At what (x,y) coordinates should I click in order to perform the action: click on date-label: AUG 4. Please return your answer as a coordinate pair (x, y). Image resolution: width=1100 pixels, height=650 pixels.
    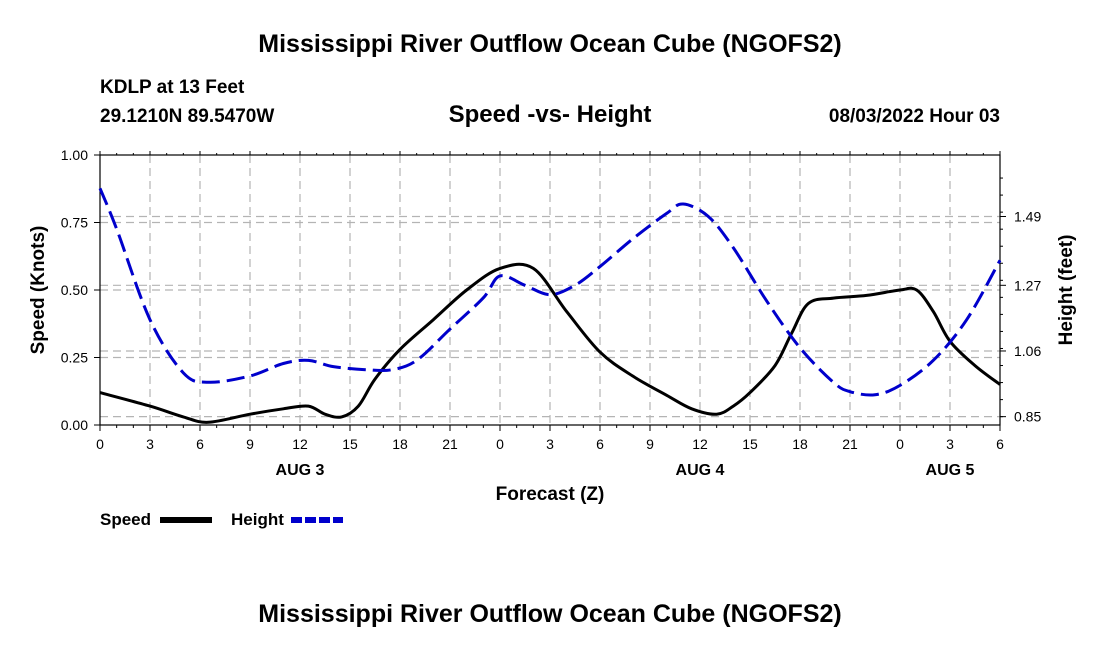
    Looking at the image, I should click on (700, 470).